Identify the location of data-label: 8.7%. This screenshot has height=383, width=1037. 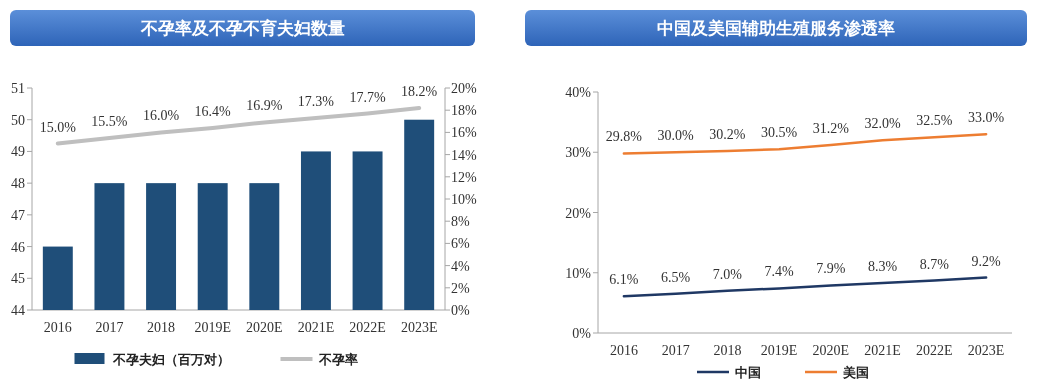
(934, 264).